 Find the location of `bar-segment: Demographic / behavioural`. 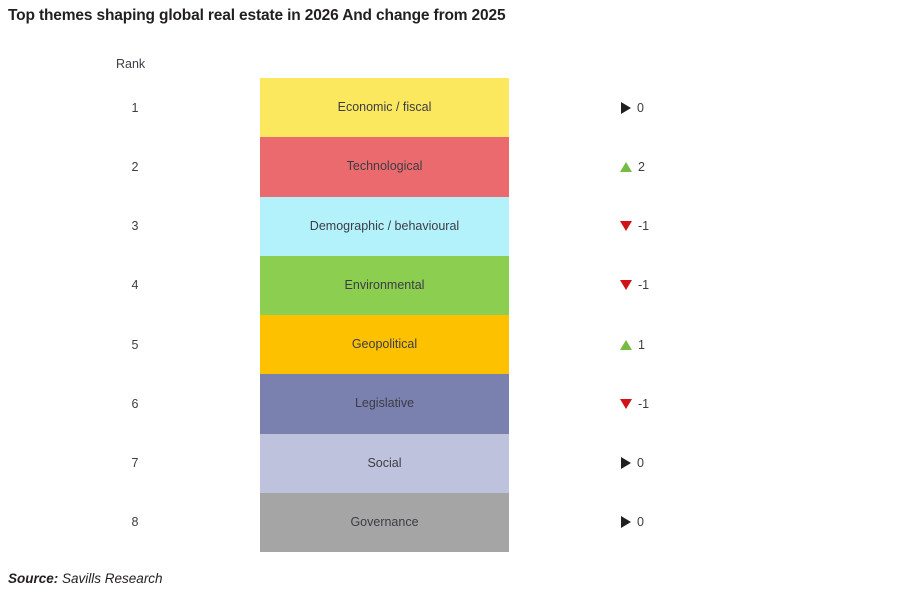

bar-segment: Demographic / behavioural is located at coordinates (384, 226).